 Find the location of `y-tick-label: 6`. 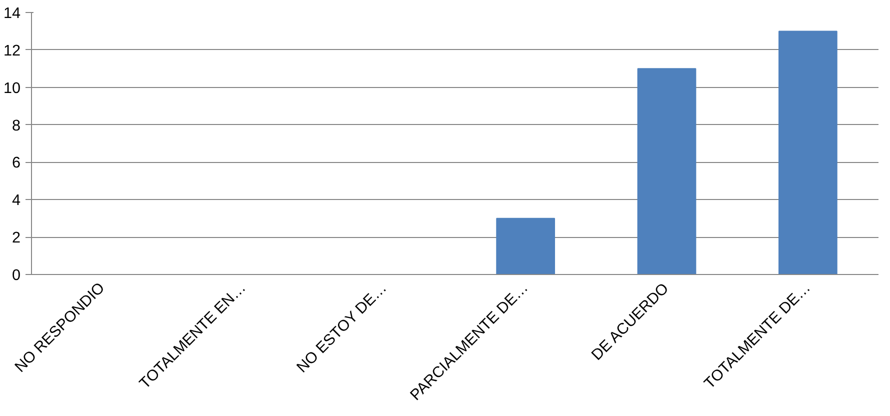

y-tick-label: 6 is located at coordinates (16, 163).